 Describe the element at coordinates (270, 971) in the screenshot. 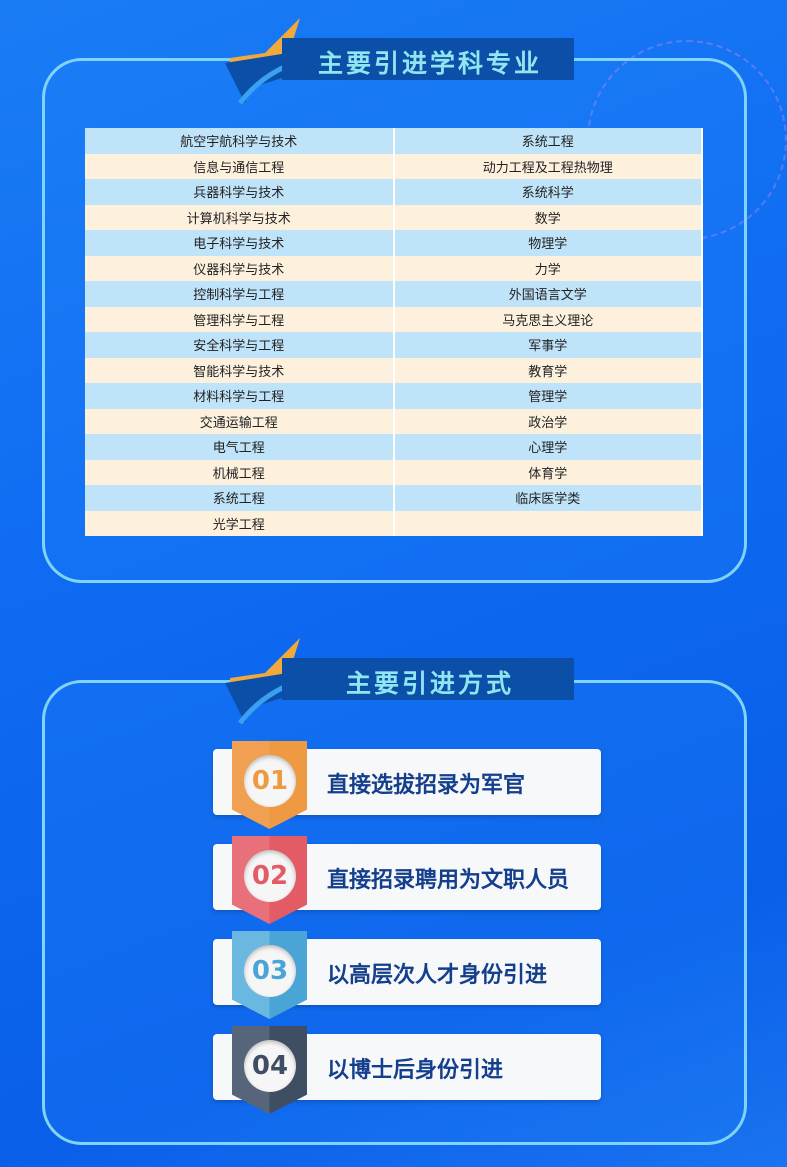

I see `badge-number: 03` at that location.